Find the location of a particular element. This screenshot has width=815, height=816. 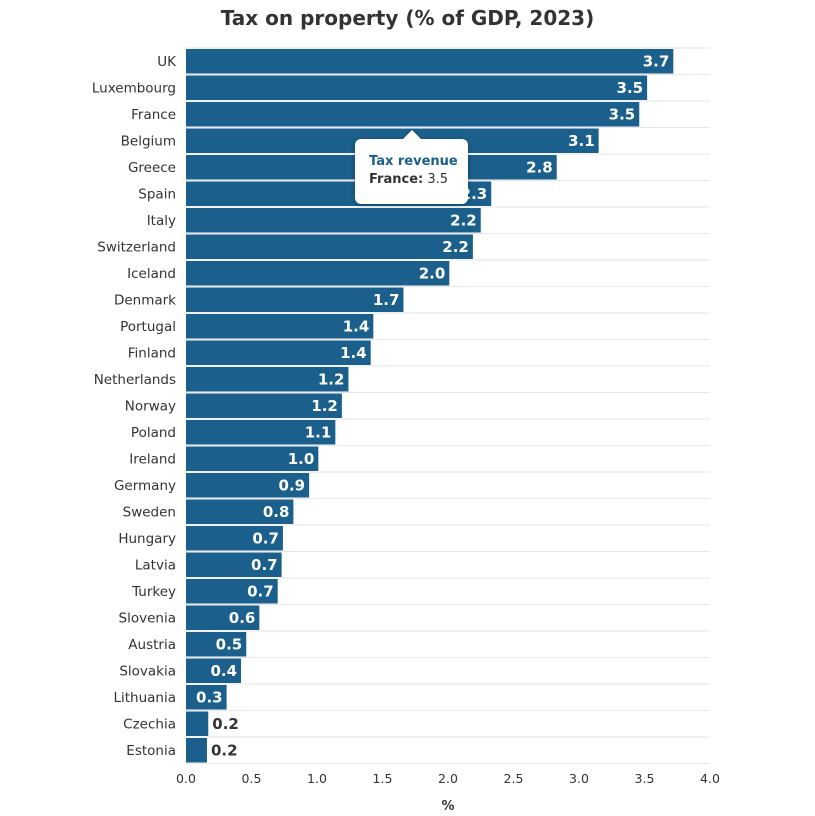

bar-lithuania is located at coordinates (206, 697).